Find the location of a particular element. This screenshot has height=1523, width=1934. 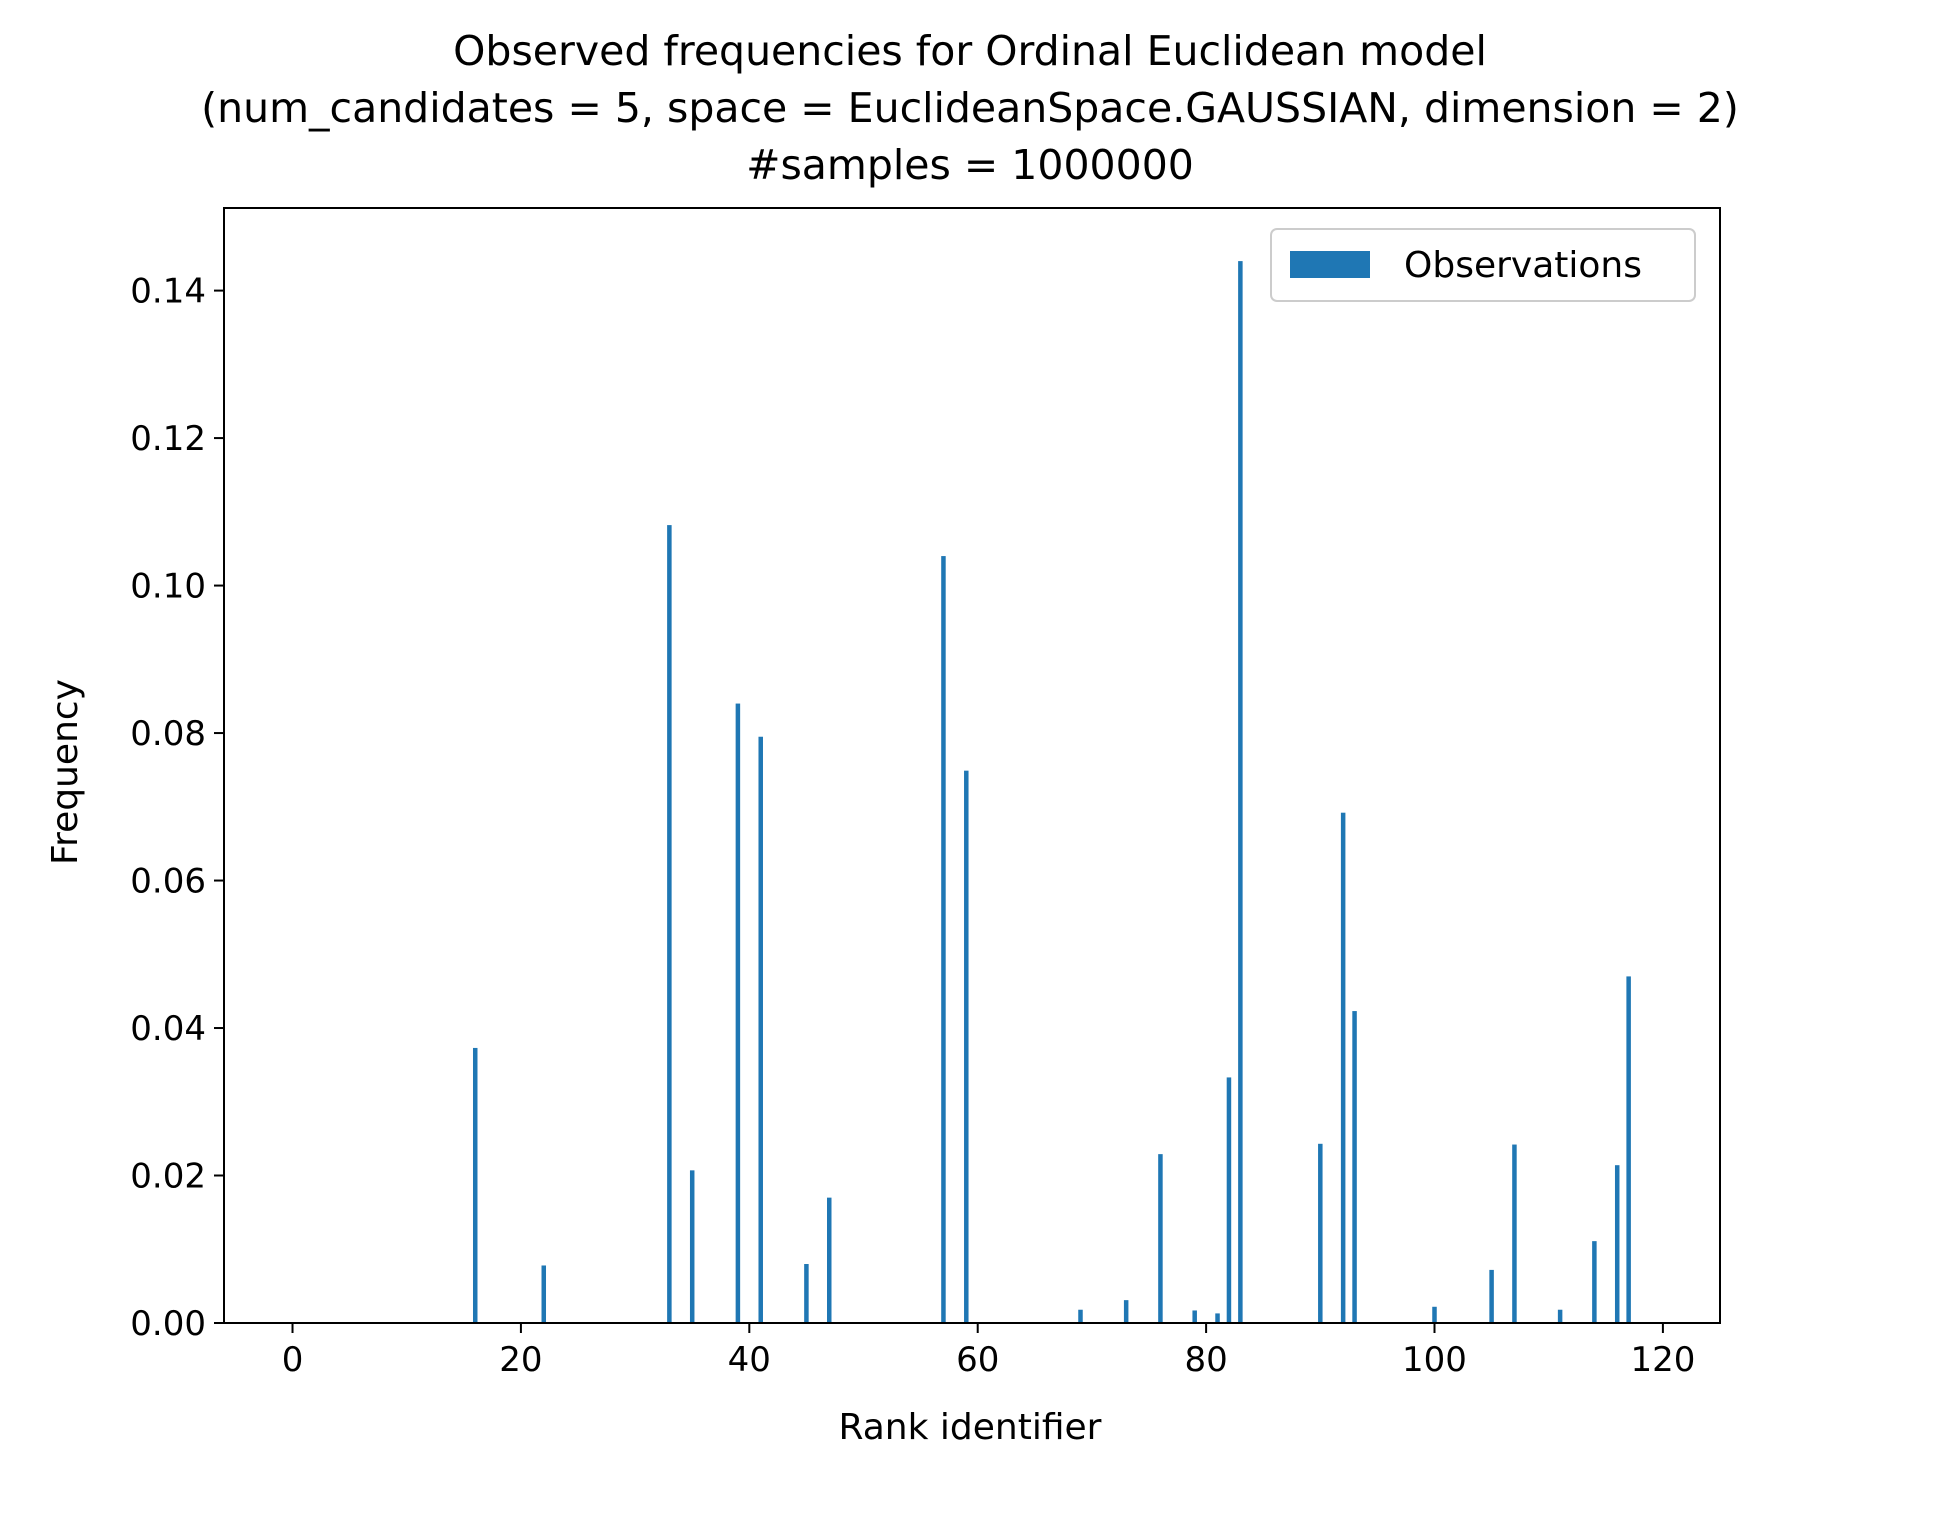

y-tick-label-0.04: 0.04 is located at coordinates (168, 1029).